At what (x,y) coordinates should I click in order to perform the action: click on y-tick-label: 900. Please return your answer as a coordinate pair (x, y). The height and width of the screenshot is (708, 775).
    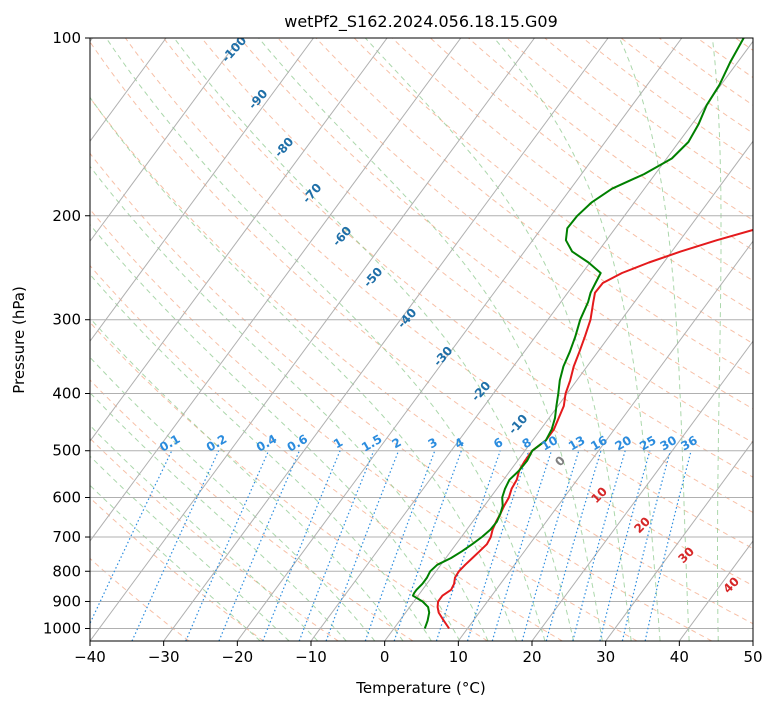
    Looking at the image, I should click on (66, 601).